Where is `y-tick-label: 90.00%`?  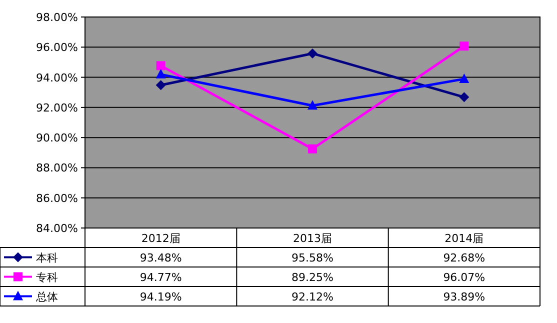 y-tick-label: 90.00% is located at coordinates (57, 138).